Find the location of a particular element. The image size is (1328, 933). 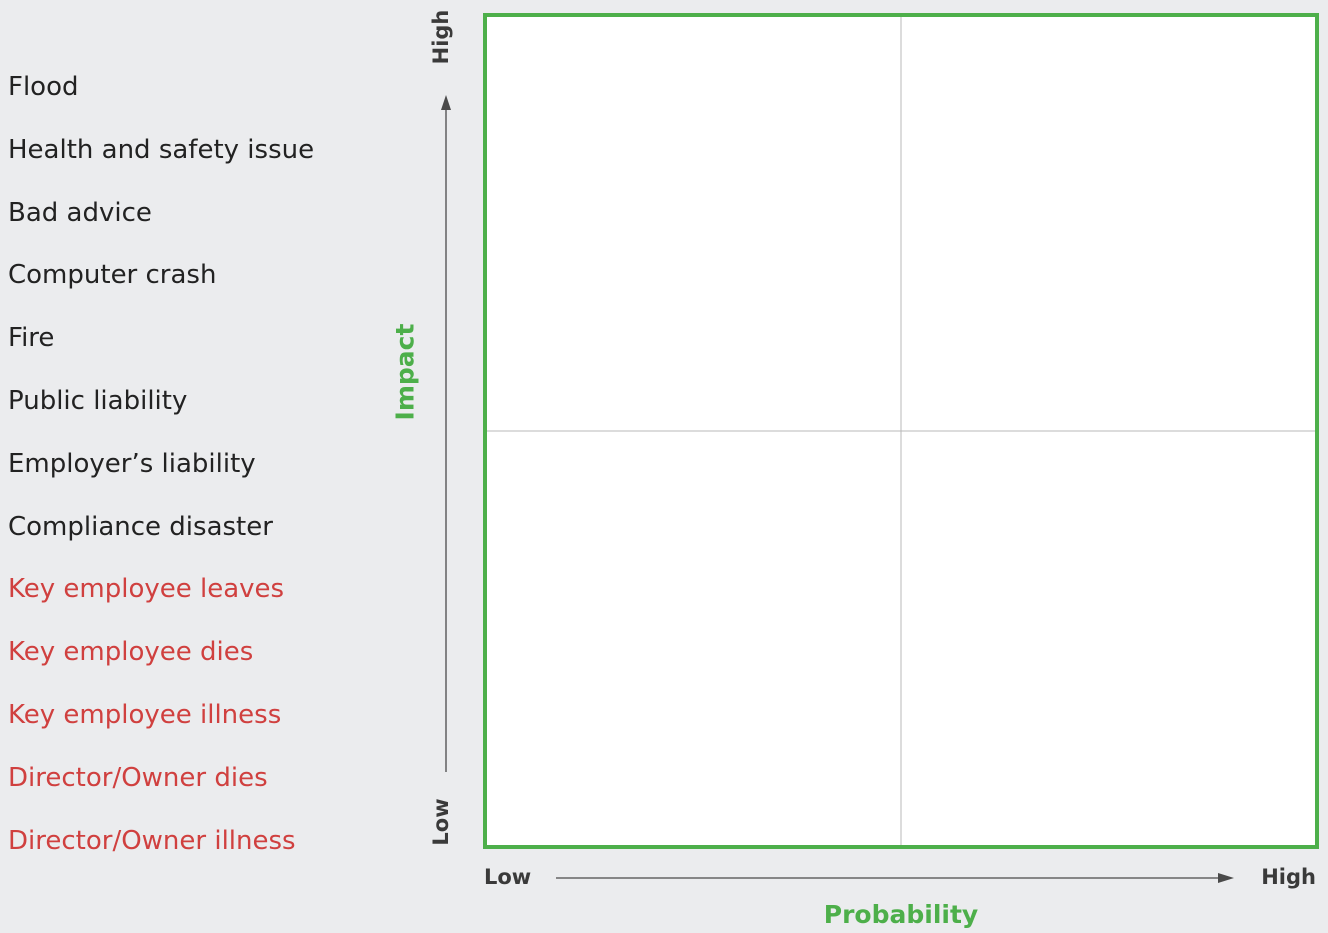

risk-item: Director/Owner illness is located at coordinates (152, 840).